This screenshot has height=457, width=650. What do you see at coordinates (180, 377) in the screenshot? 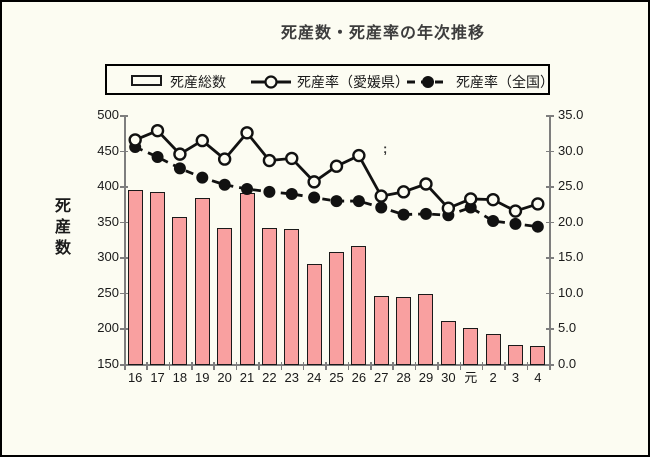
I see `x-axis-tick-label: 18` at bounding box center [180, 377].